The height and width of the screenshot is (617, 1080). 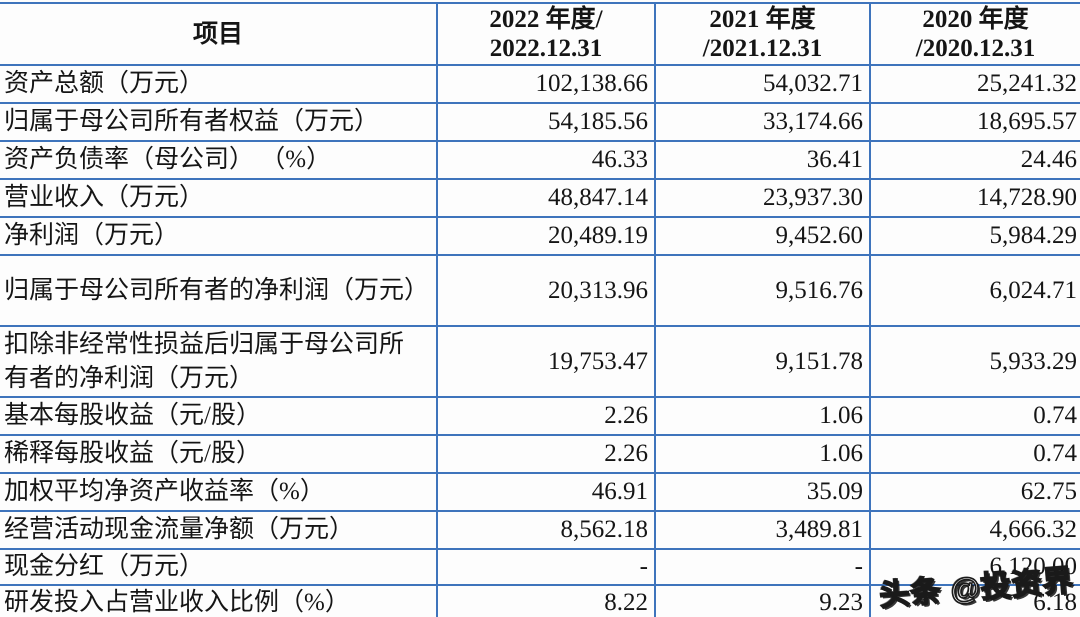 What do you see at coordinates (546, 492) in the screenshot?
I see `cell-2022: 46.91` at bounding box center [546, 492].